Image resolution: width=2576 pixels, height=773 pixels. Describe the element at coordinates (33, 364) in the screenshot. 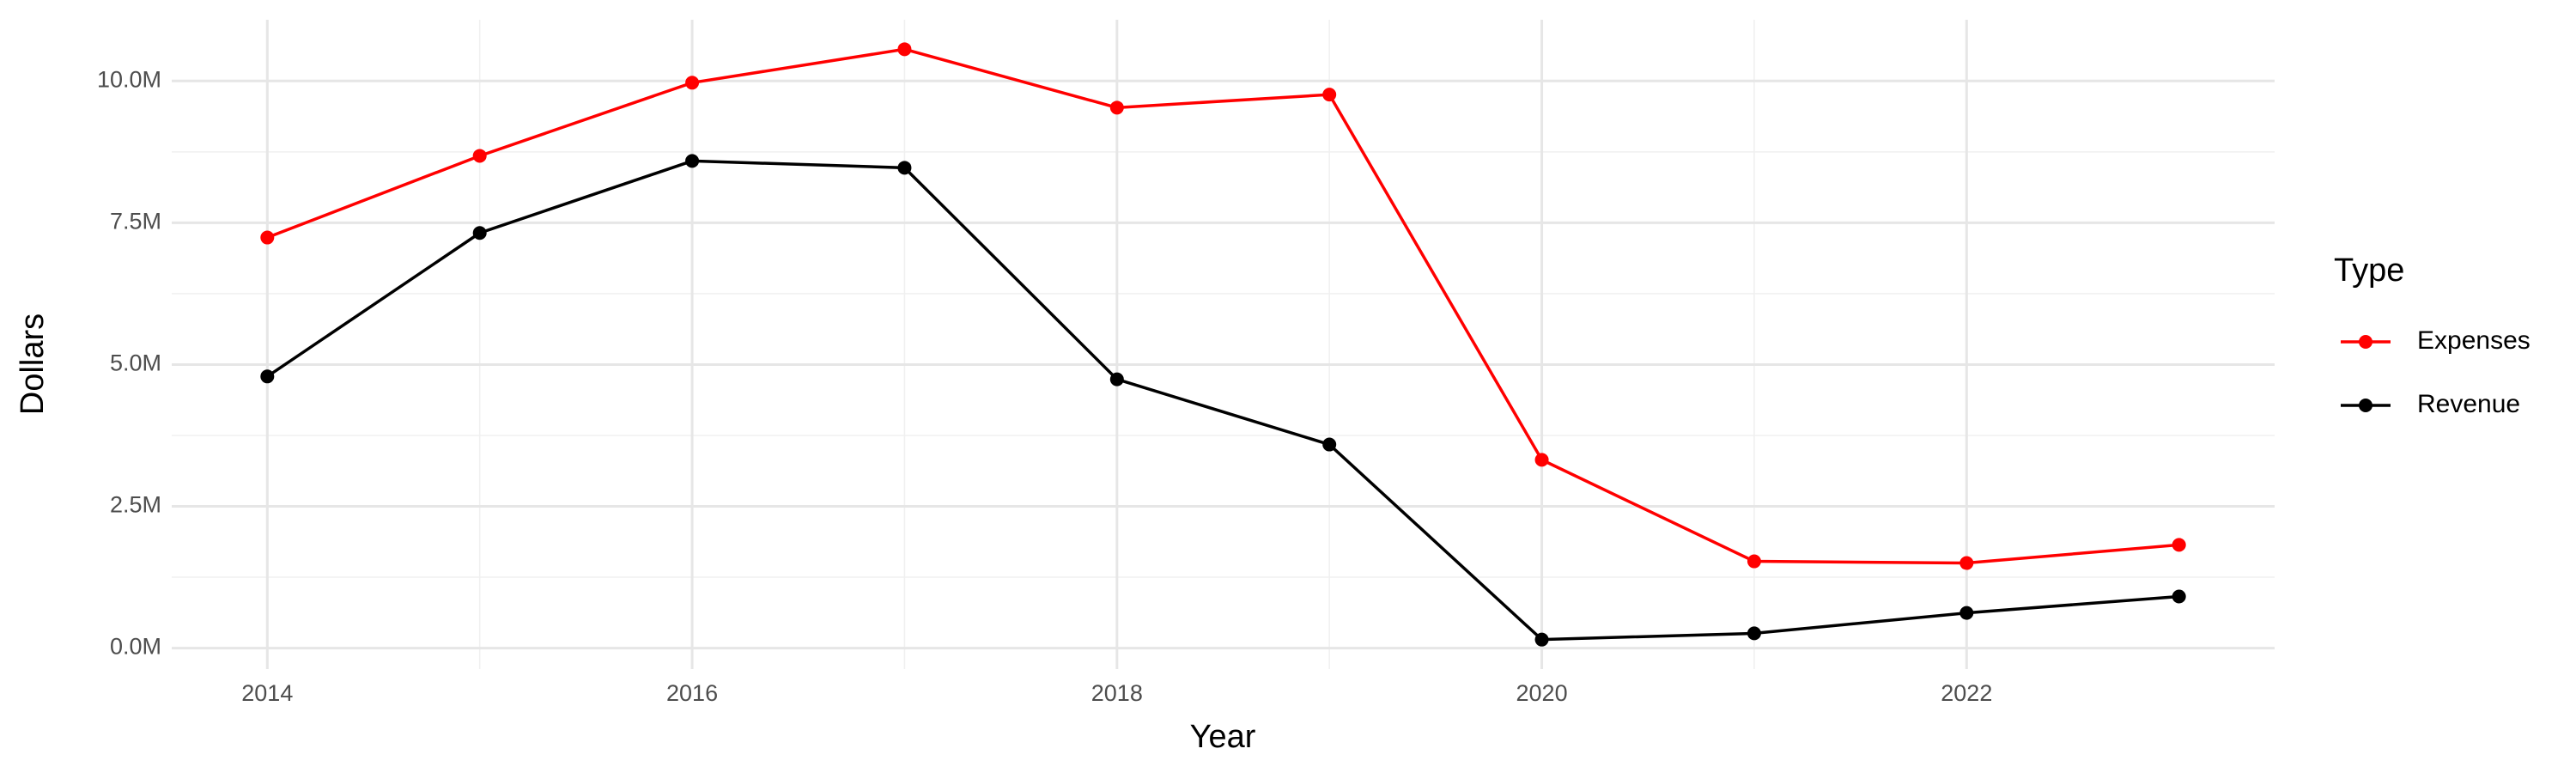

I see `y-axis-title: Dollars` at that location.